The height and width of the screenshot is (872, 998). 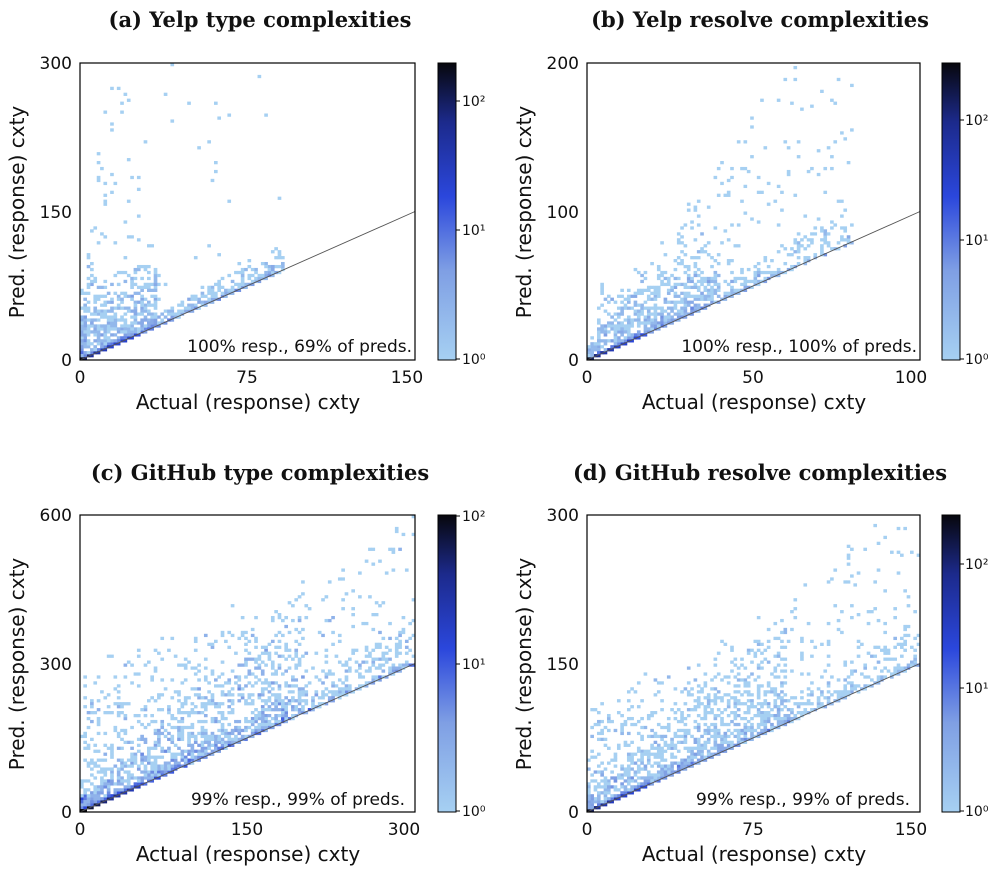 I want to click on panel-b-cbtick-2: 10², so click(x=976, y=121).